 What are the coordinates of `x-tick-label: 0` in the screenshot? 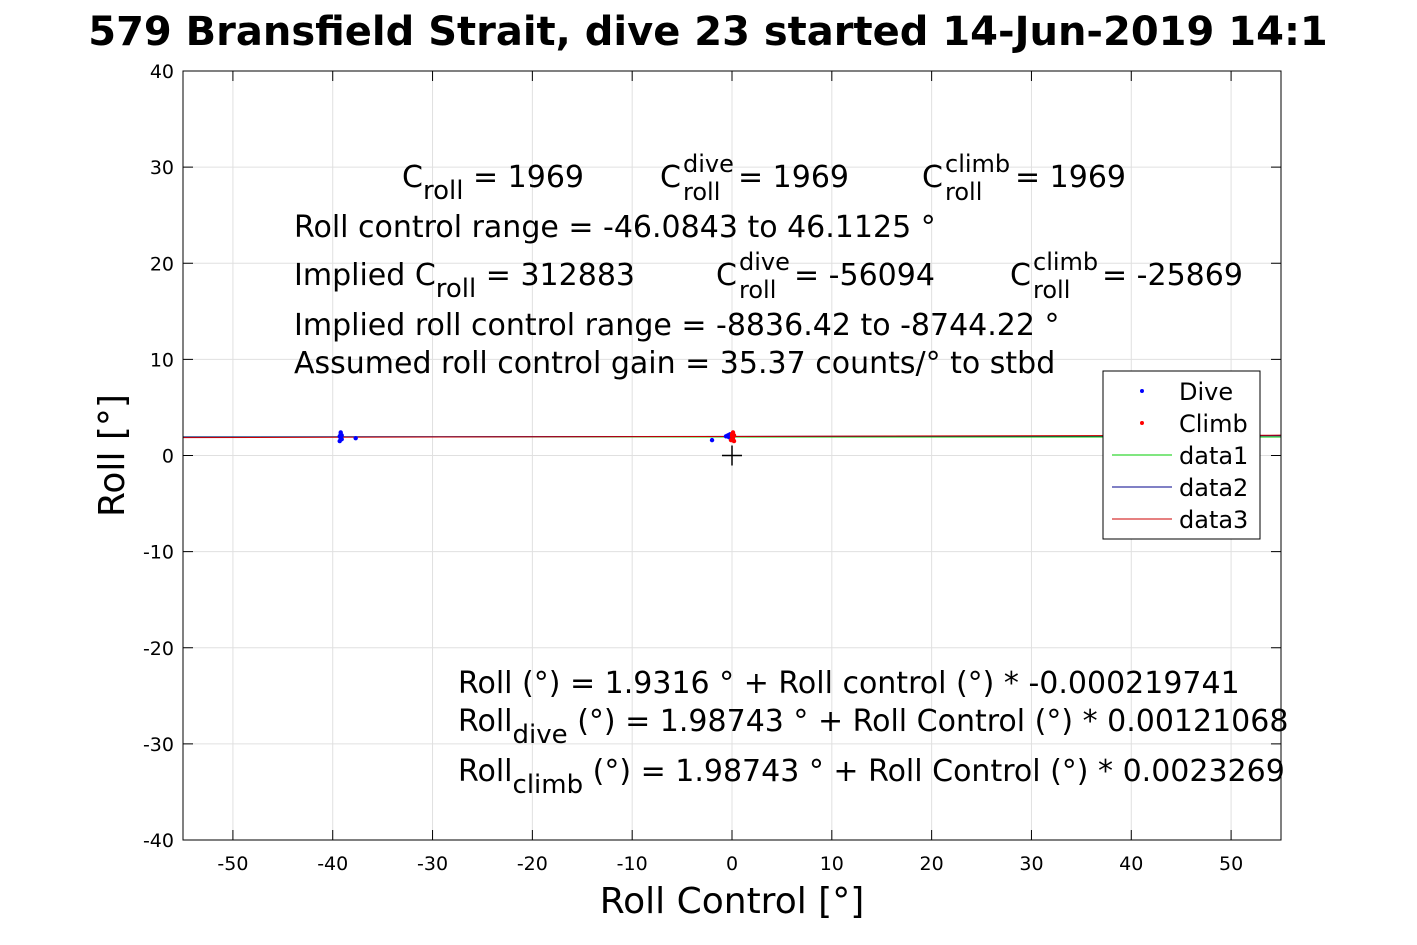 It's located at (732, 864).